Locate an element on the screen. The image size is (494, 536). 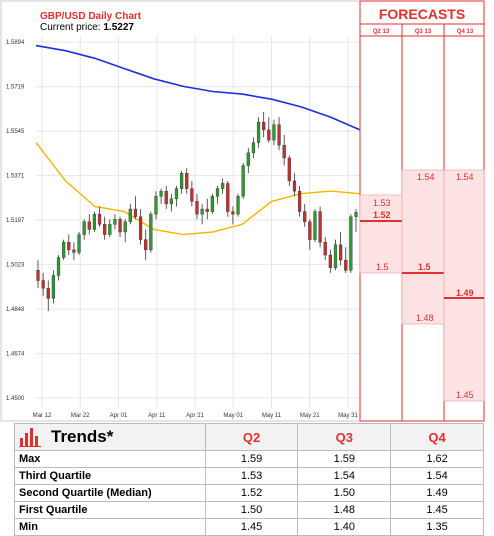
y-tick-label: 1.5371 is located at coordinates (15, 177).